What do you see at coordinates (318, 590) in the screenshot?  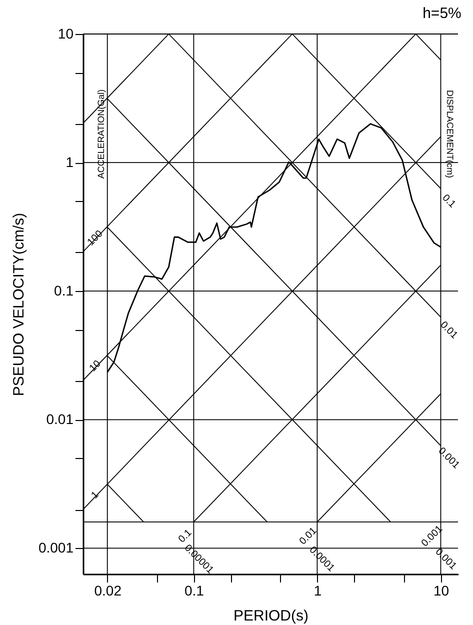 I see `x-tick-label: 1` at bounding box center [318, 590].